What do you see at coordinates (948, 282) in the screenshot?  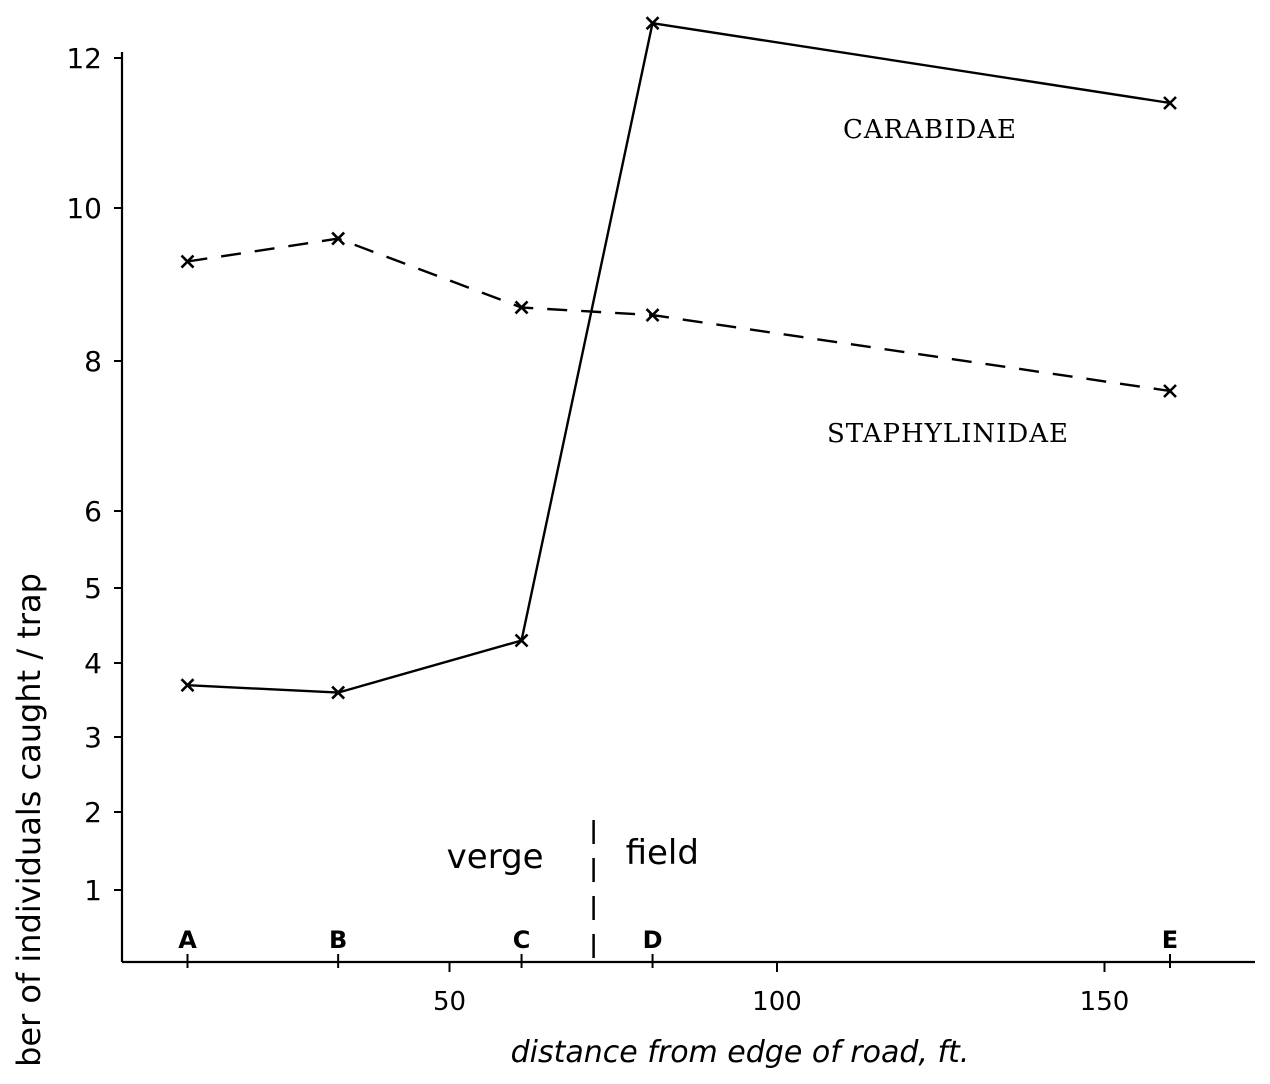 I see `series-labels: CARABIDAE STAPHYLINIDAE` at bounding box center [948, 282].